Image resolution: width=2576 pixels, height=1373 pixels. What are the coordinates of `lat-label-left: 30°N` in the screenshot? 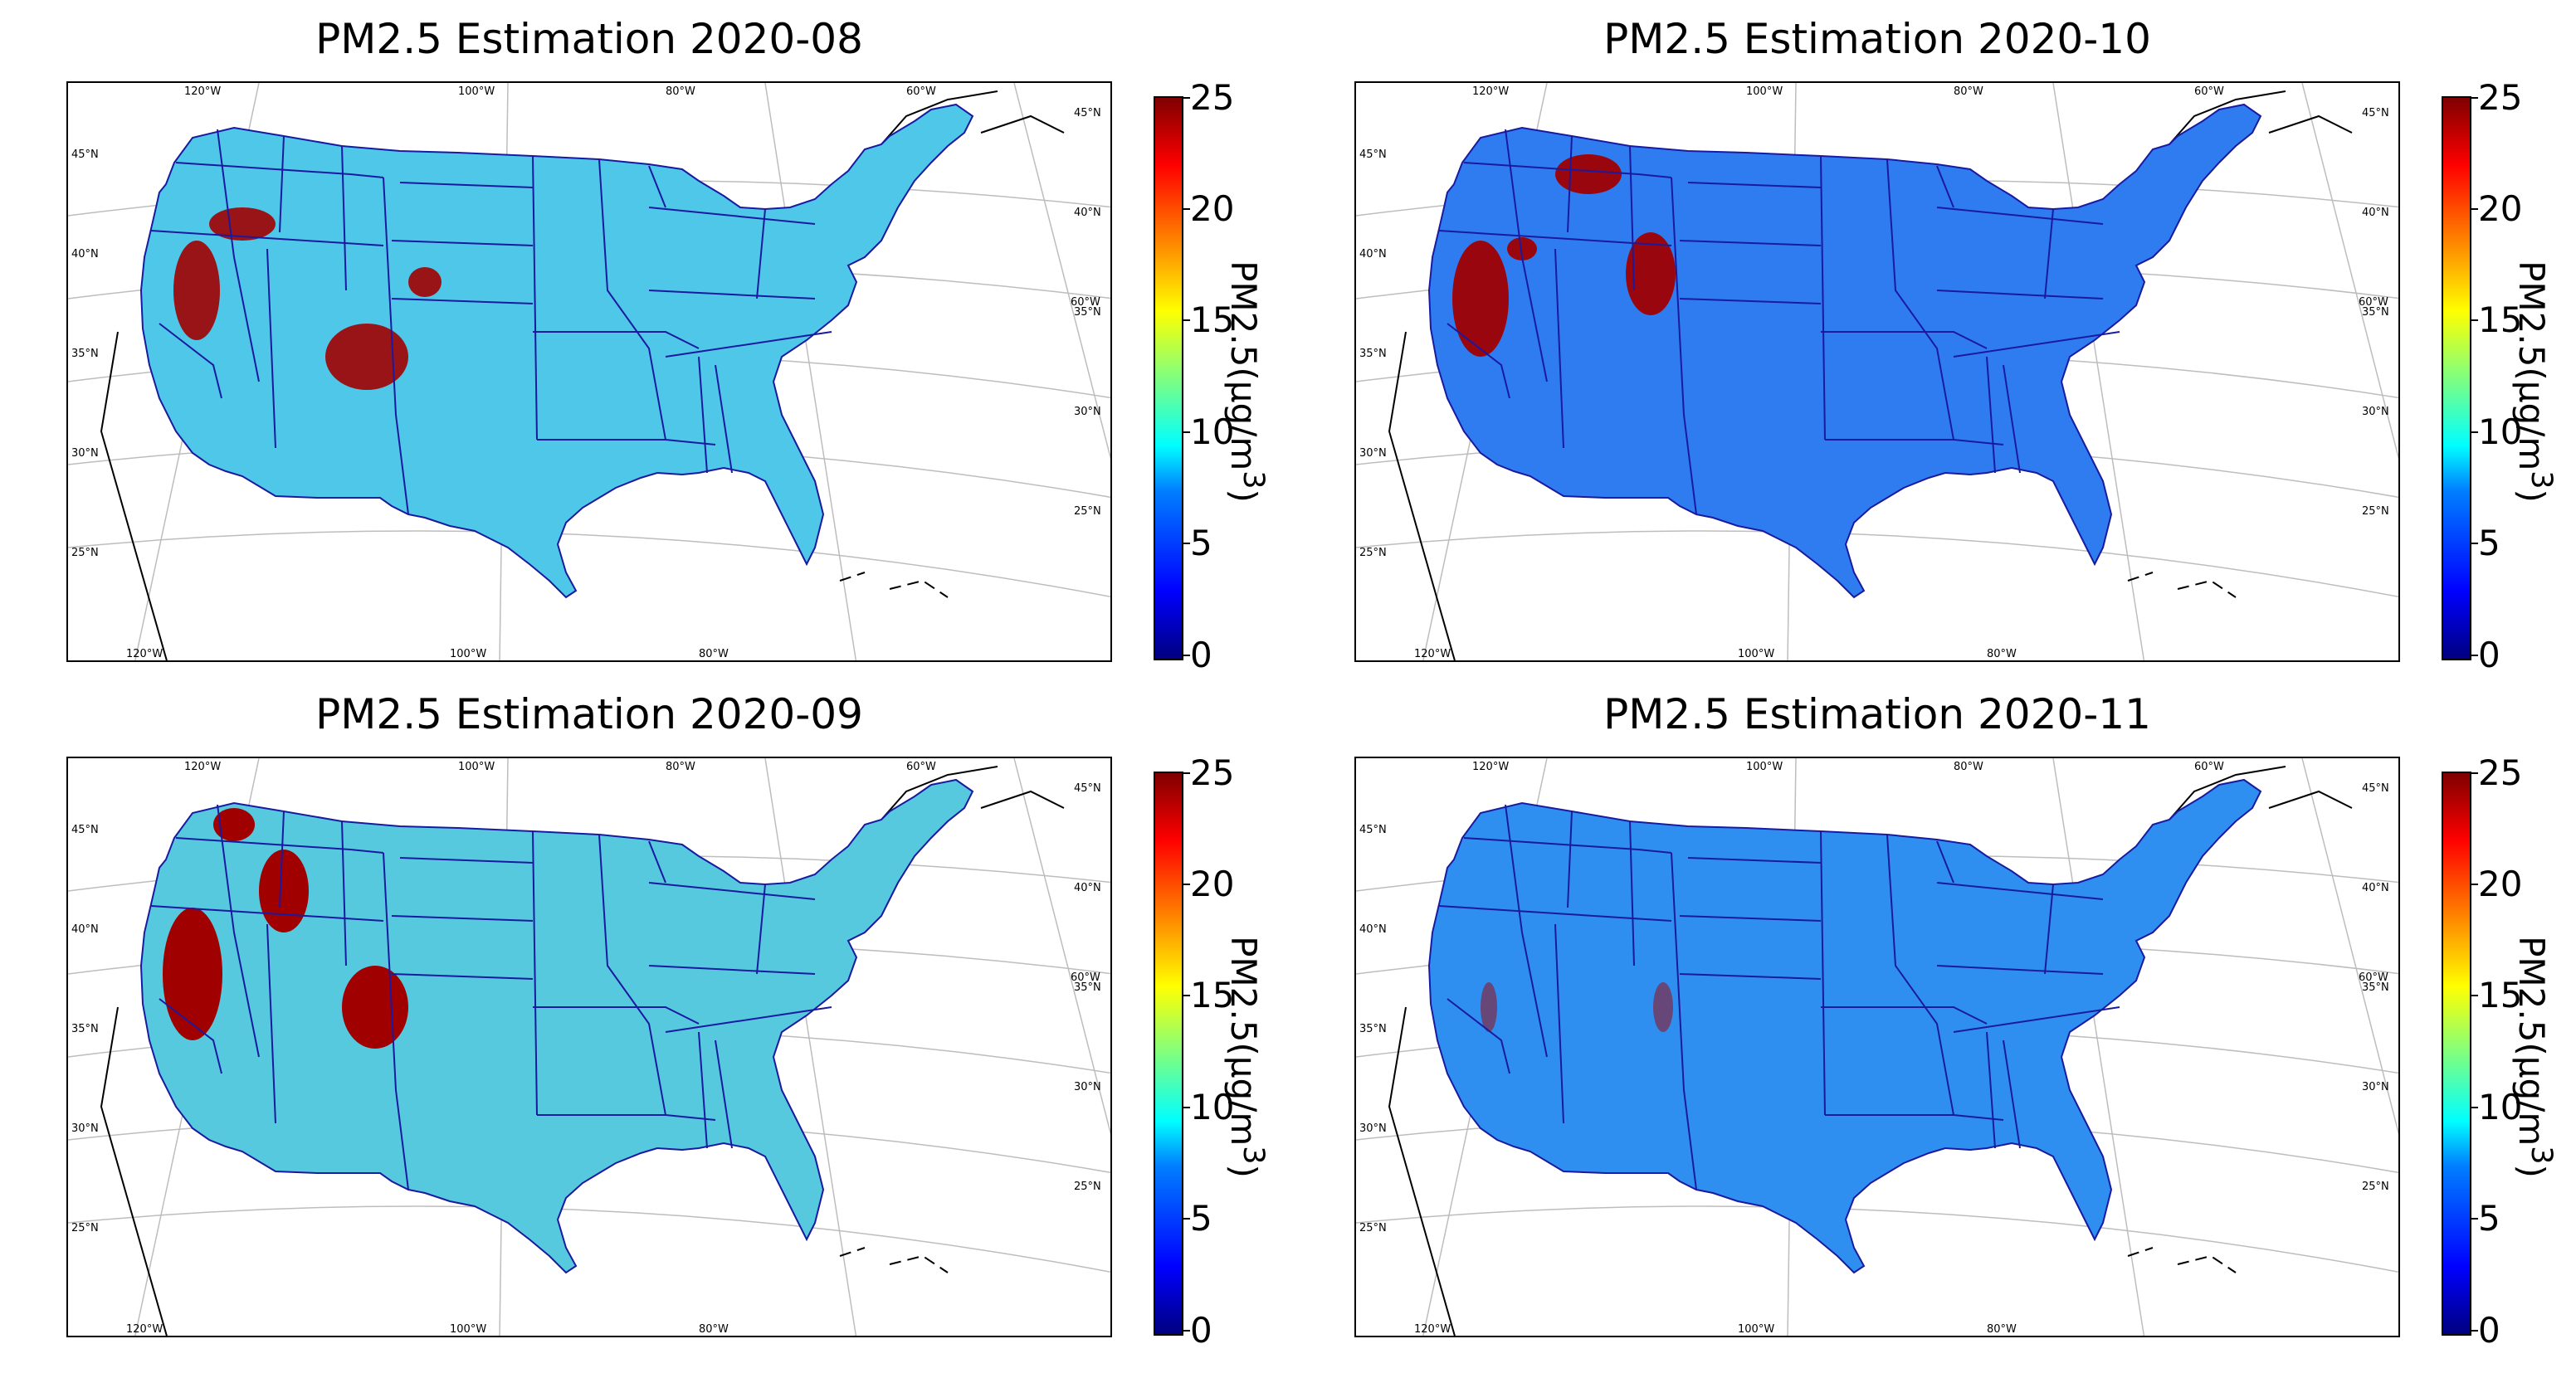 It's located at (85, 1128).